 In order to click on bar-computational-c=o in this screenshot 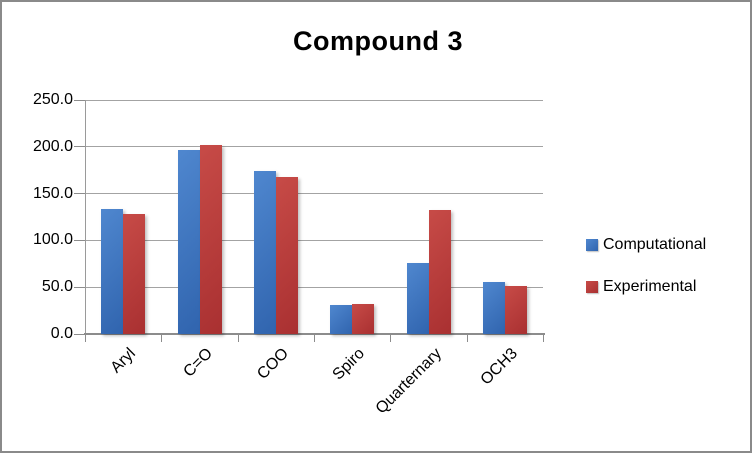, I will do `click(188, 241)`.